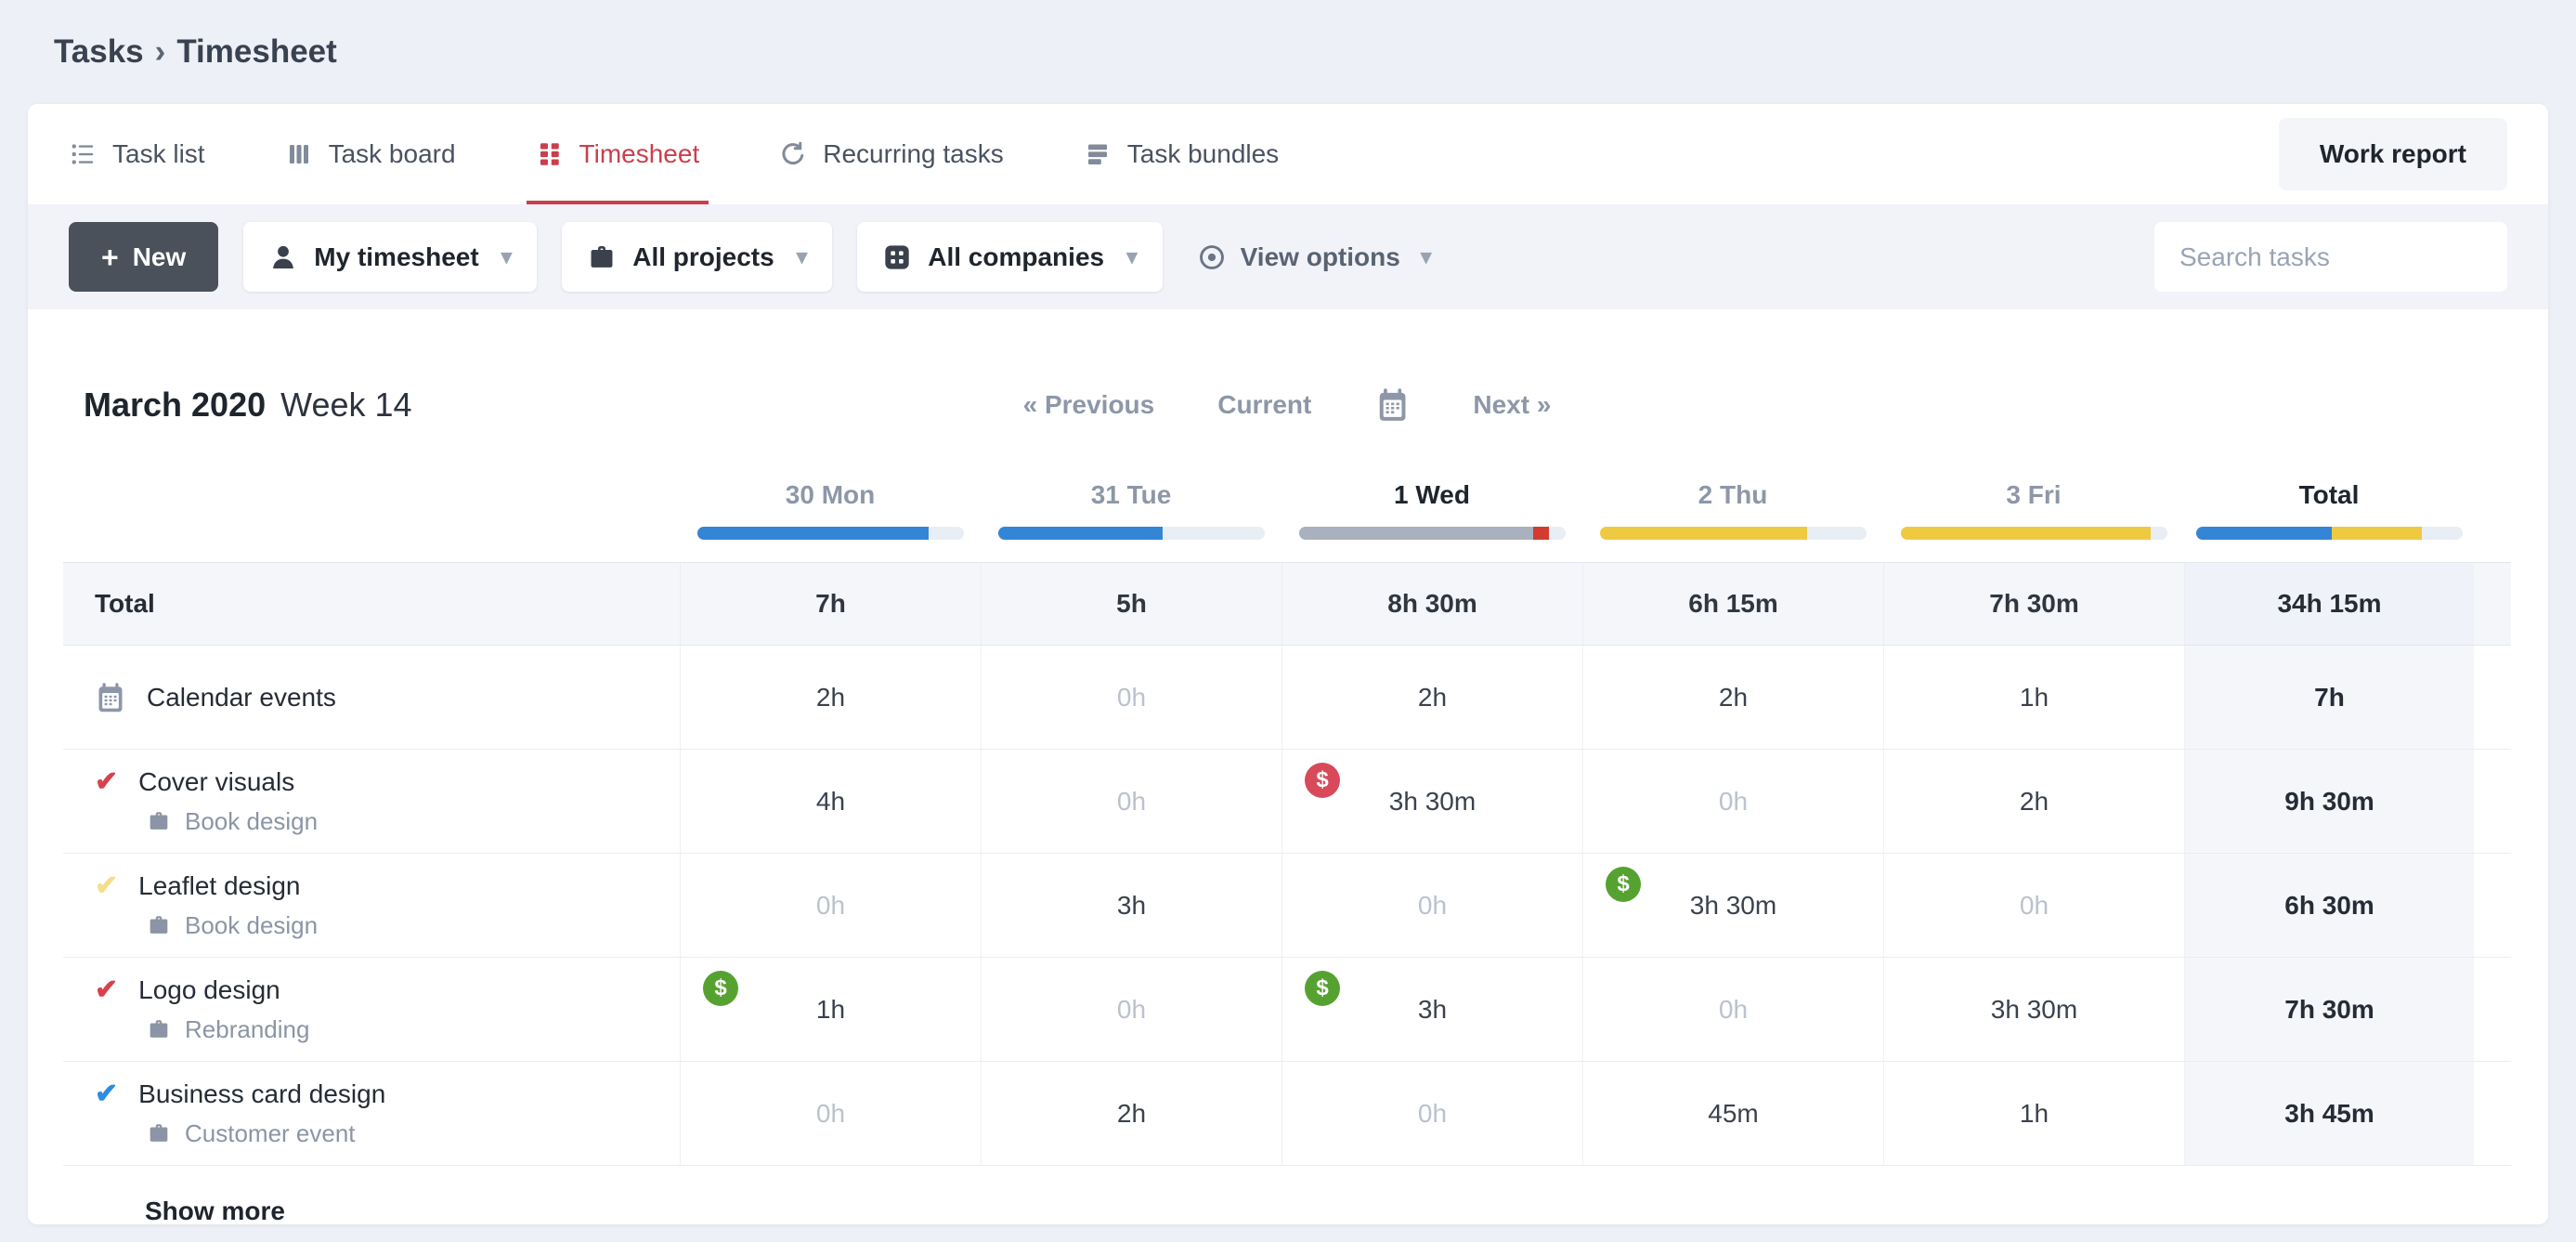 The image size is (2576, 1242). I want to click on task-name: Calendar events, so click(241, 697).